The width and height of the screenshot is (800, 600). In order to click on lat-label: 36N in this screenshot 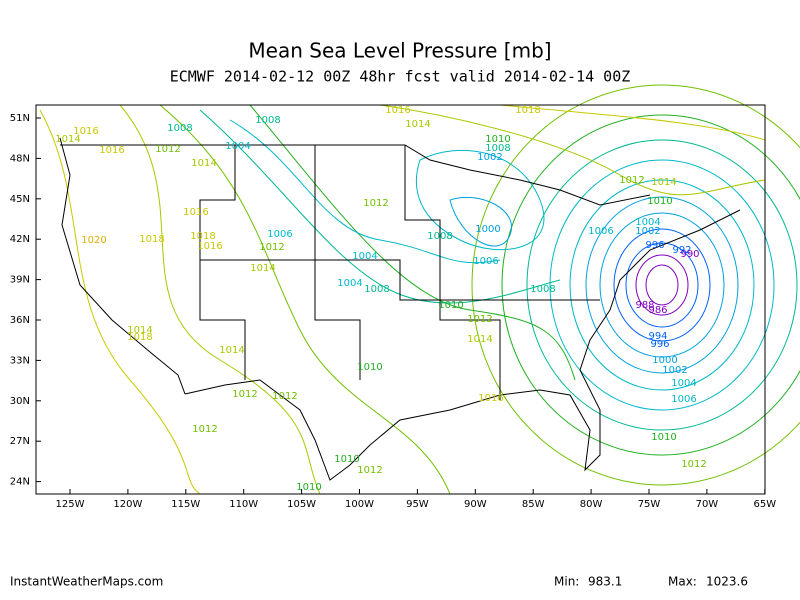, I will do `click(20, 320)`.